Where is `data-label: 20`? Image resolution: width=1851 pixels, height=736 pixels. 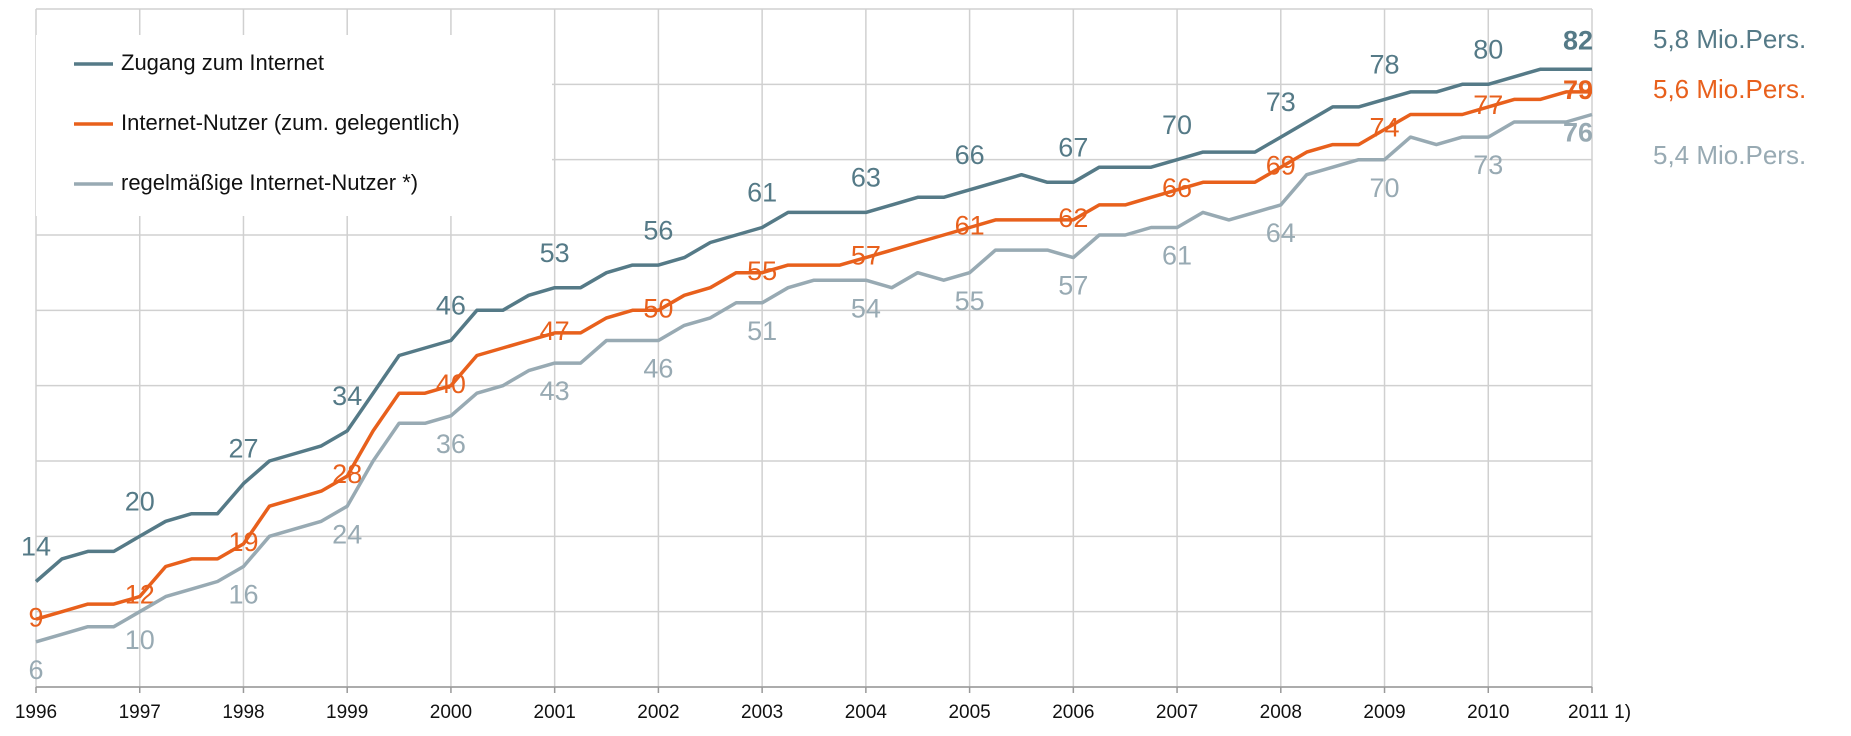 data-label: 20 is located at coordinates (140, 501).